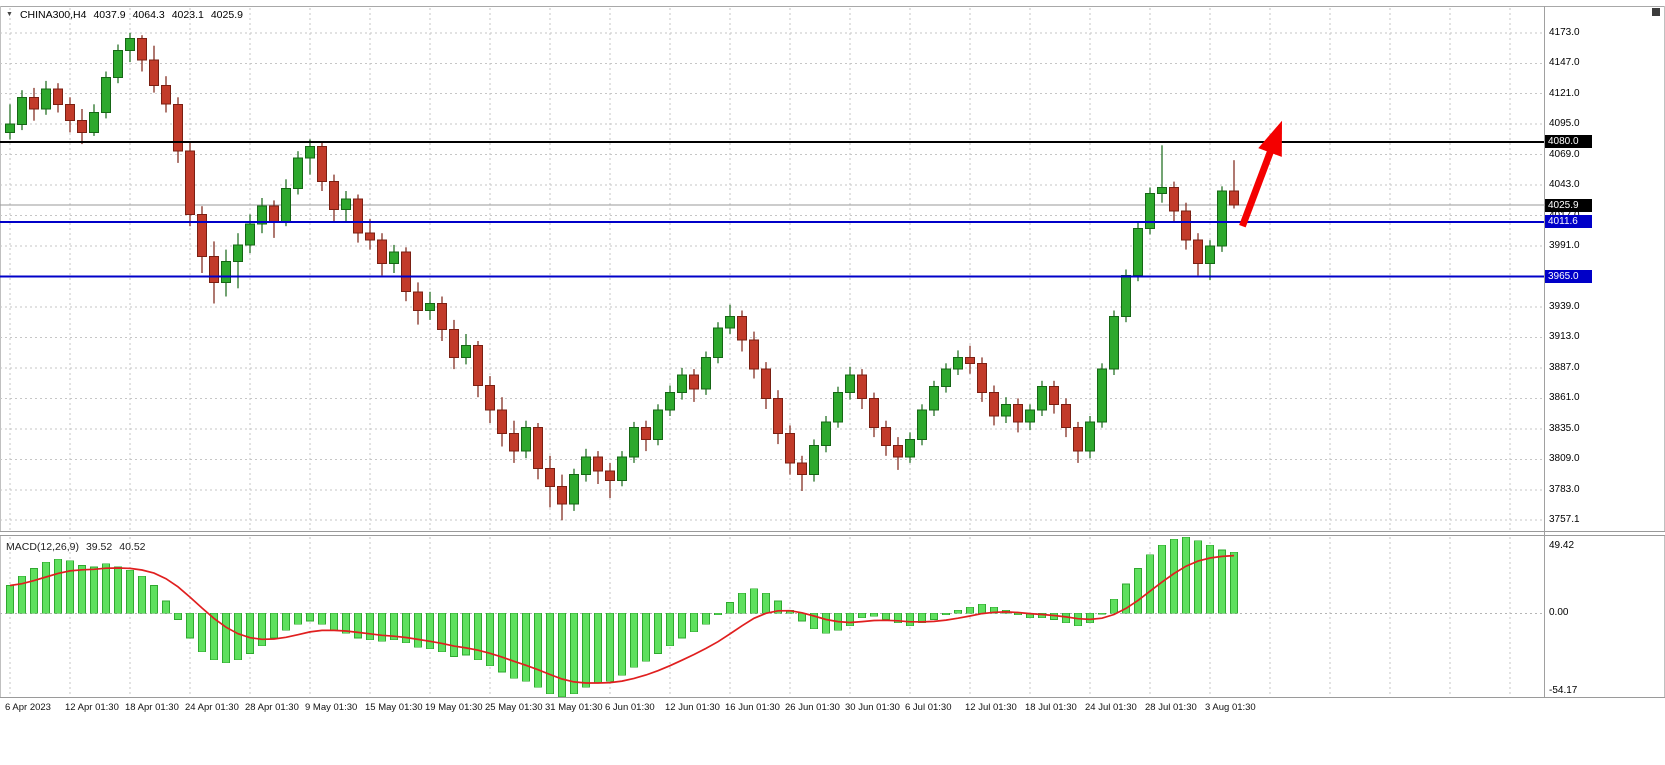 The height and width of the screenshot is (765, 1665). Describe the element at coordinates (1568, 205) in the screenshot. I see `current-price-tag: 4025.9` at that location.